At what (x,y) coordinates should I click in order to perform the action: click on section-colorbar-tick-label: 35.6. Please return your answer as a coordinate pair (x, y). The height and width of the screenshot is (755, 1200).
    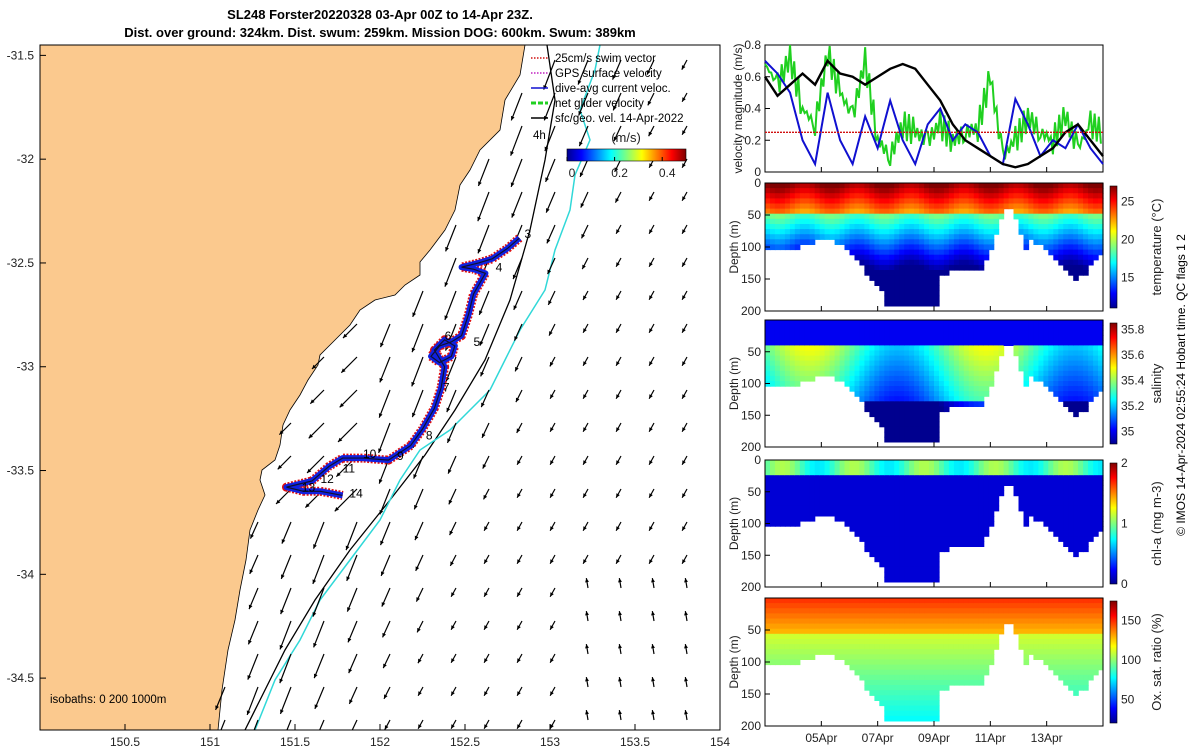
    Looking at the image, I should click on (1133, 355).